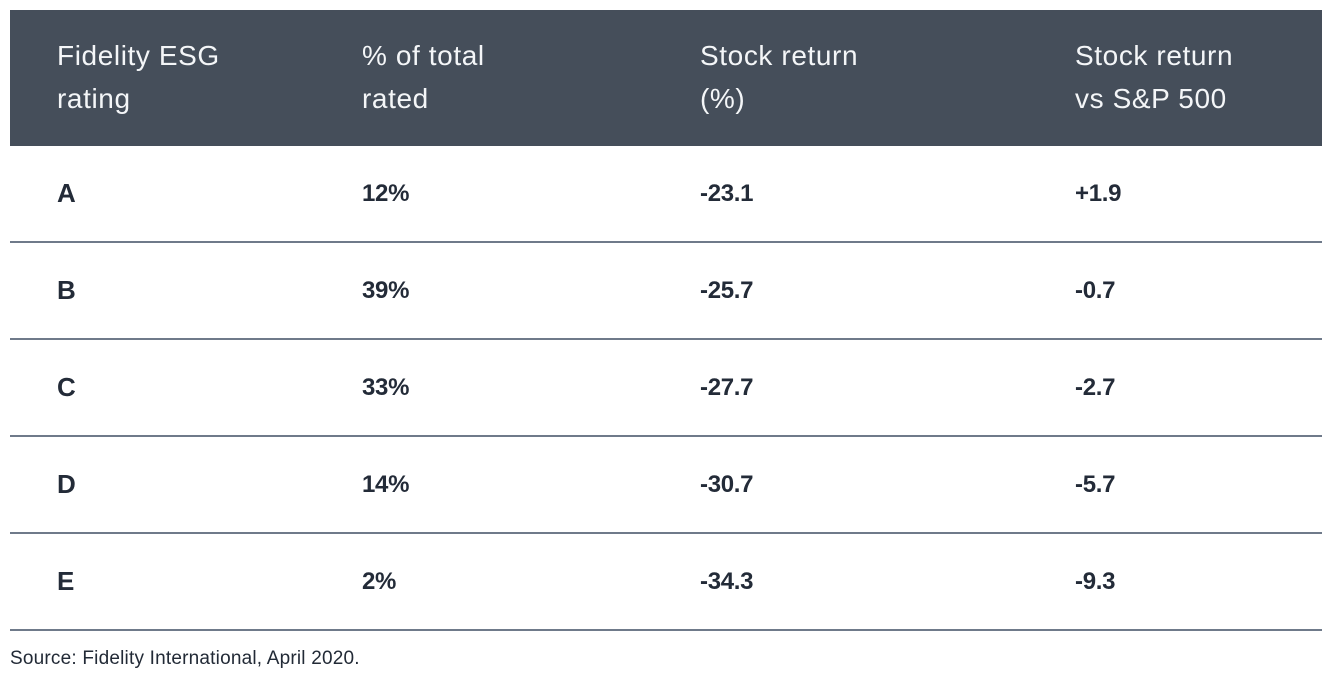 The image size is (1332, 684). I want to click on cell-vs-sp500: -0.7, so click(1095, 290).